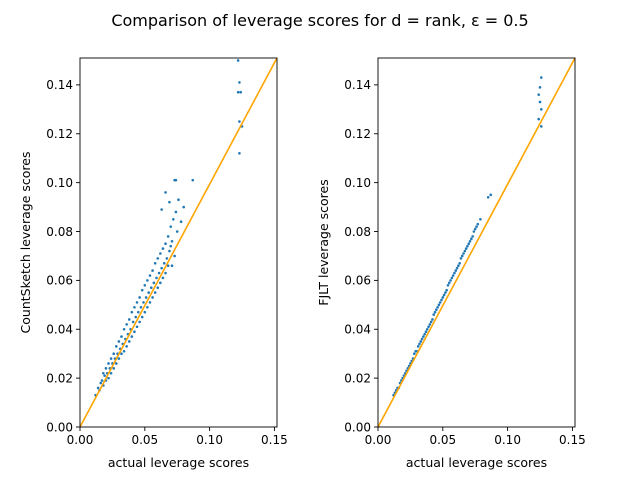  I want to click on countsketch-y-tick-label: 0.00, so click(59, 427).